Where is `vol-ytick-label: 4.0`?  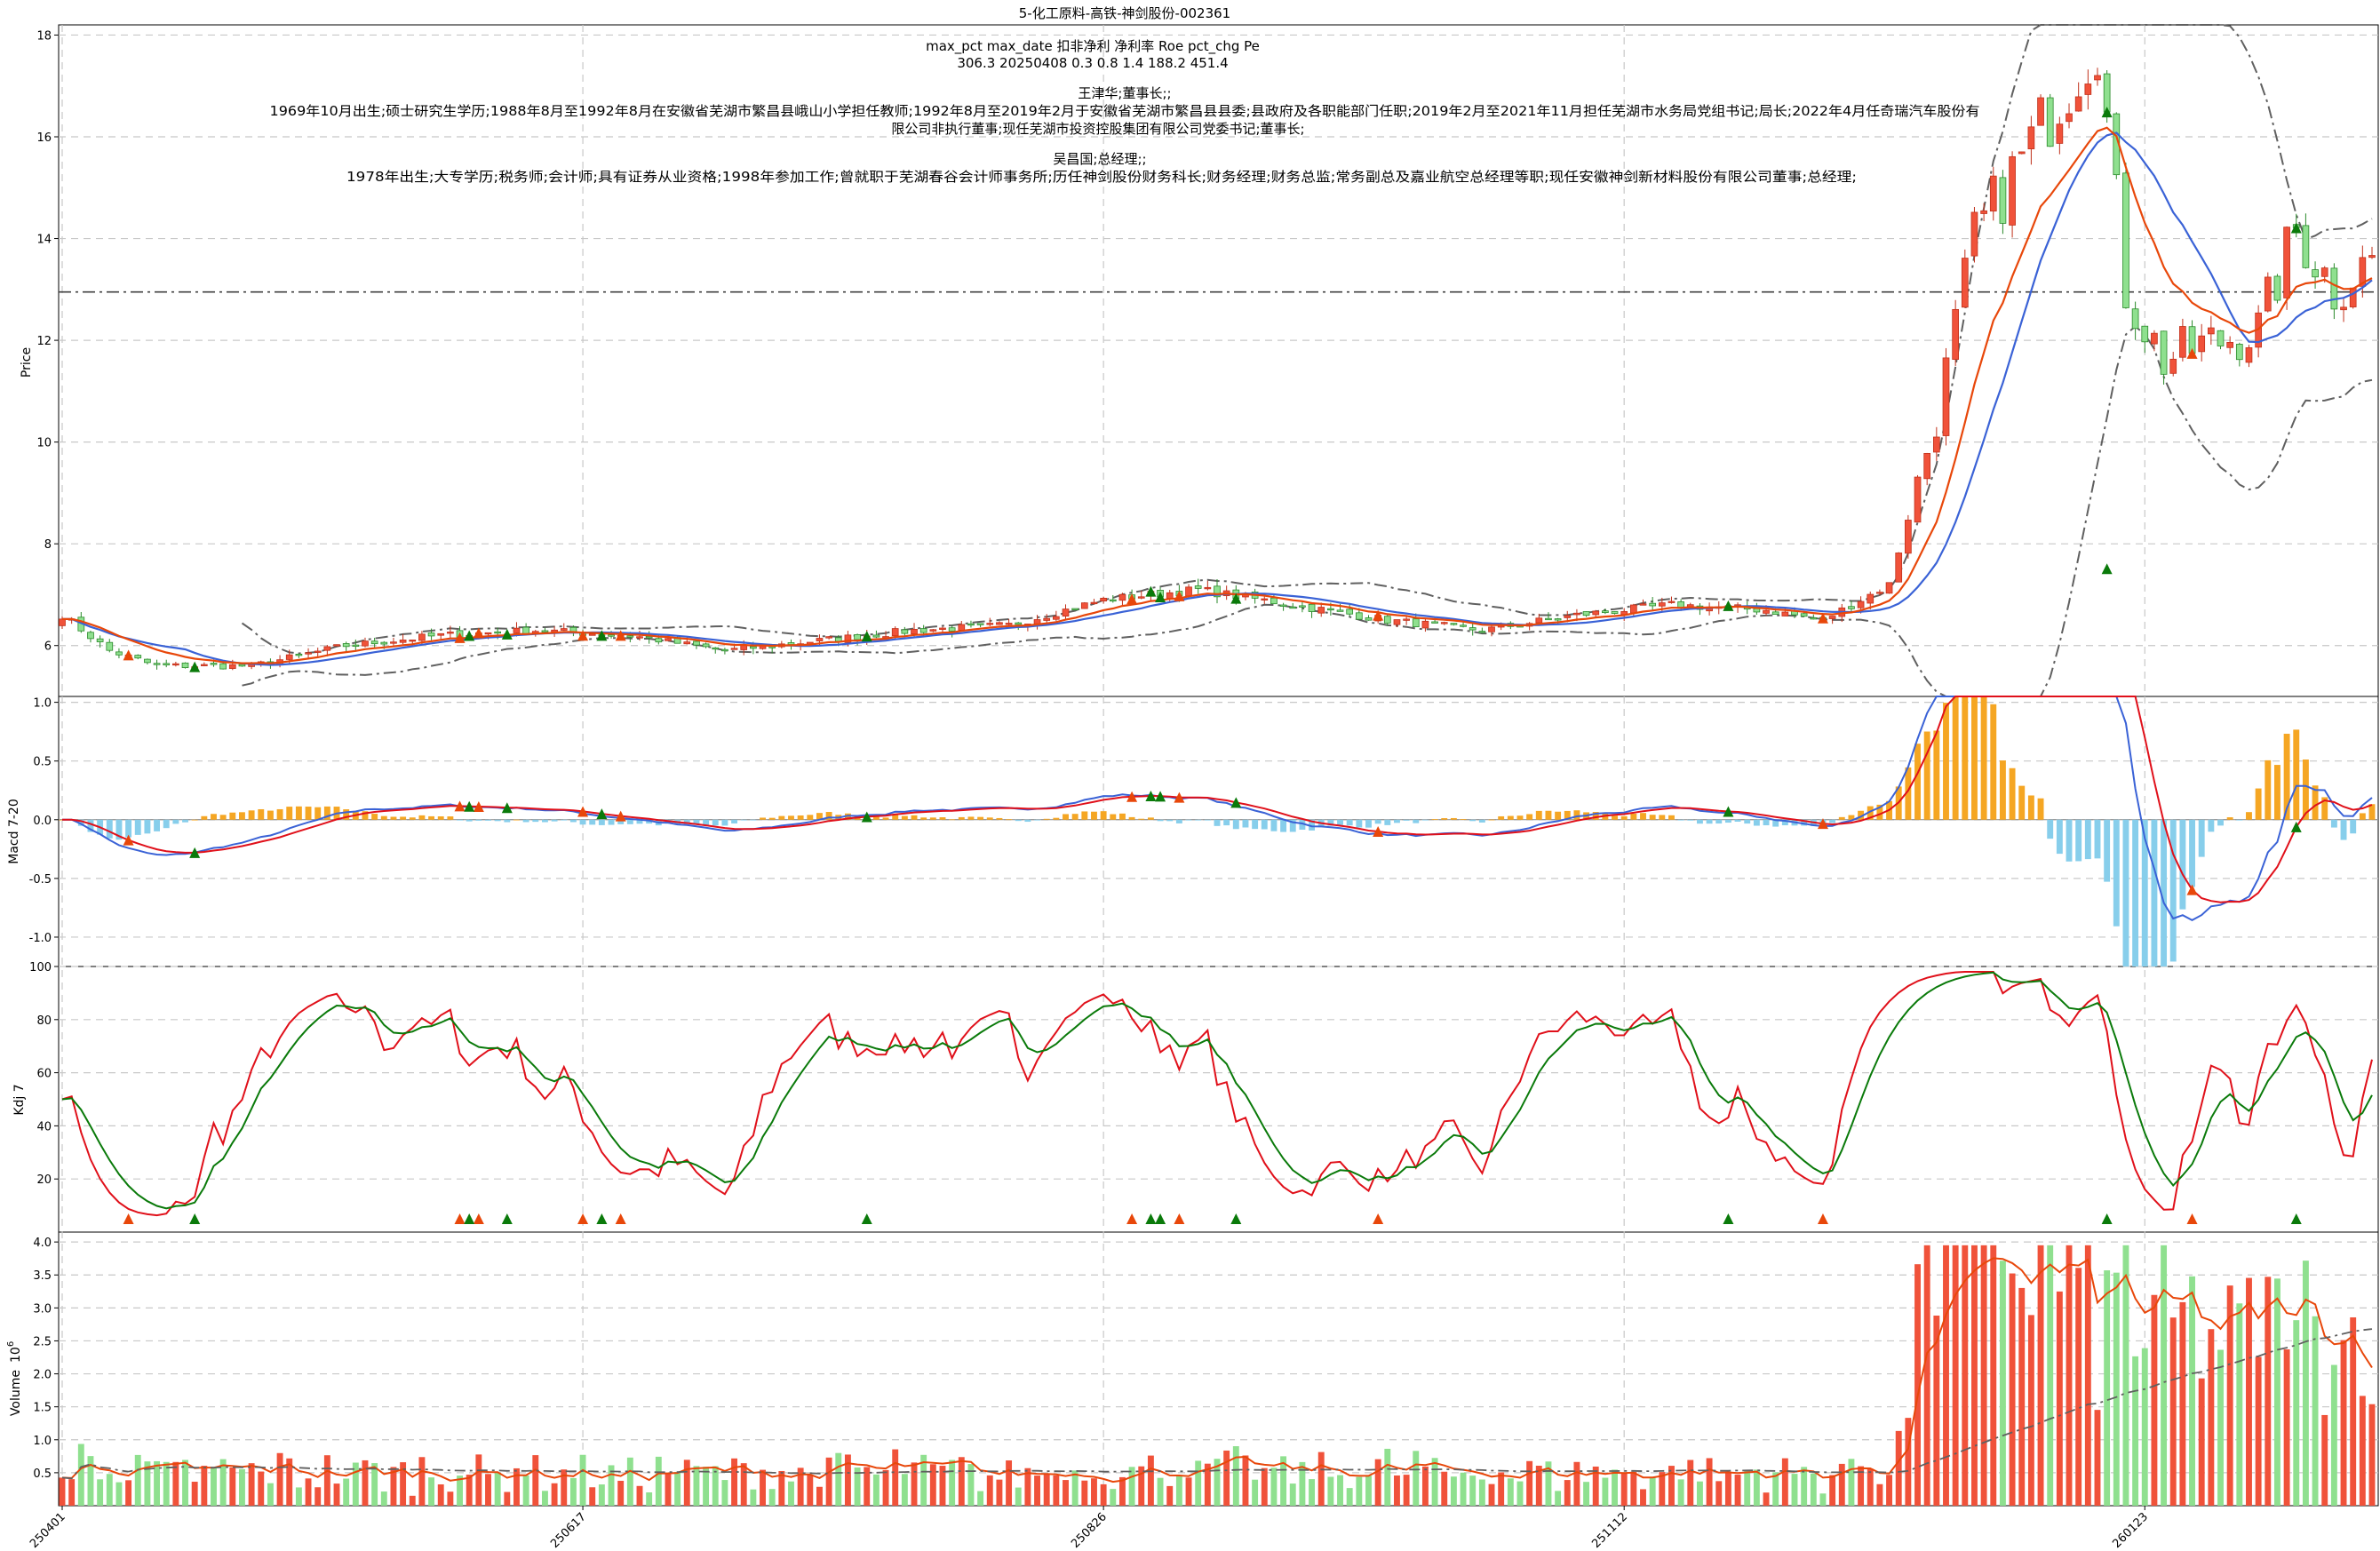 vol-ytick-label: 4.0 is located at coordinates (42, 1243).